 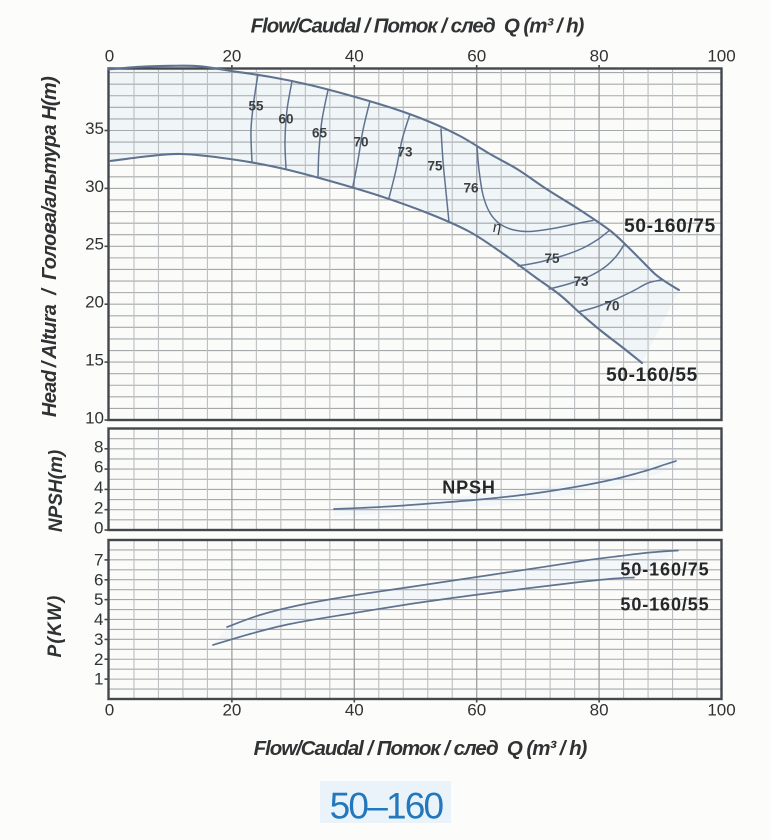 What do you see at coordinates (94, 360) in the screenshot?
I see `svg-text: 15` at bounding box center [94, 360].